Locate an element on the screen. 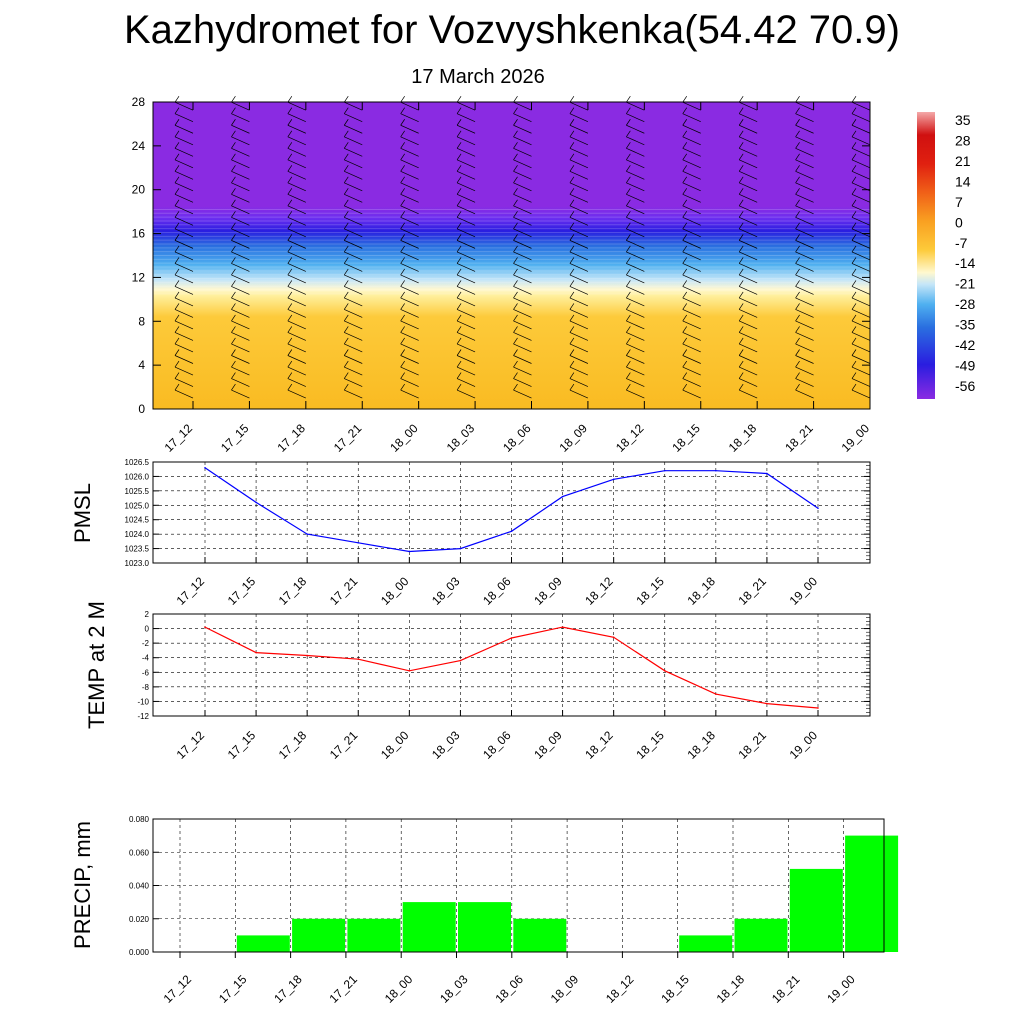 The image size is (1024, 1024). y-tick-label: -8 is located at coordinates (146, 687).